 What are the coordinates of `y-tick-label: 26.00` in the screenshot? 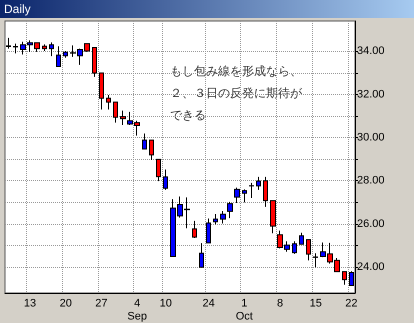 It's located at (371, 224).